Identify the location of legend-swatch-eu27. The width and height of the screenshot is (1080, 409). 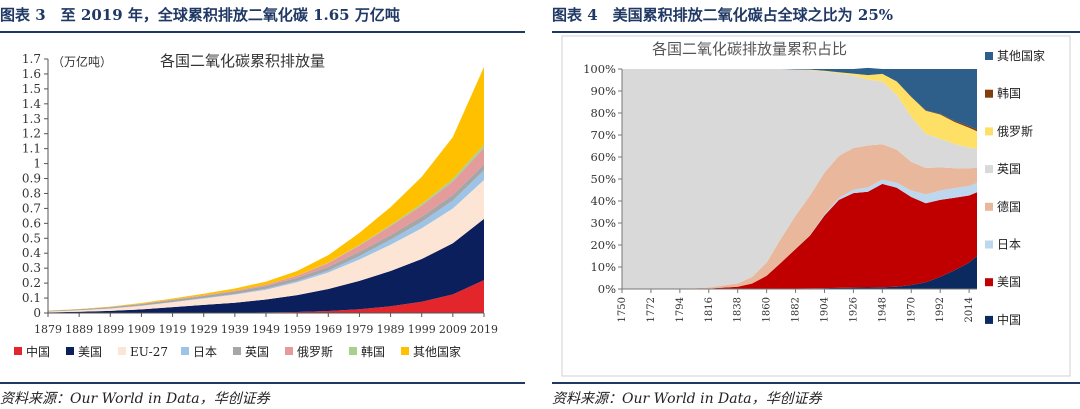
(122, 351).